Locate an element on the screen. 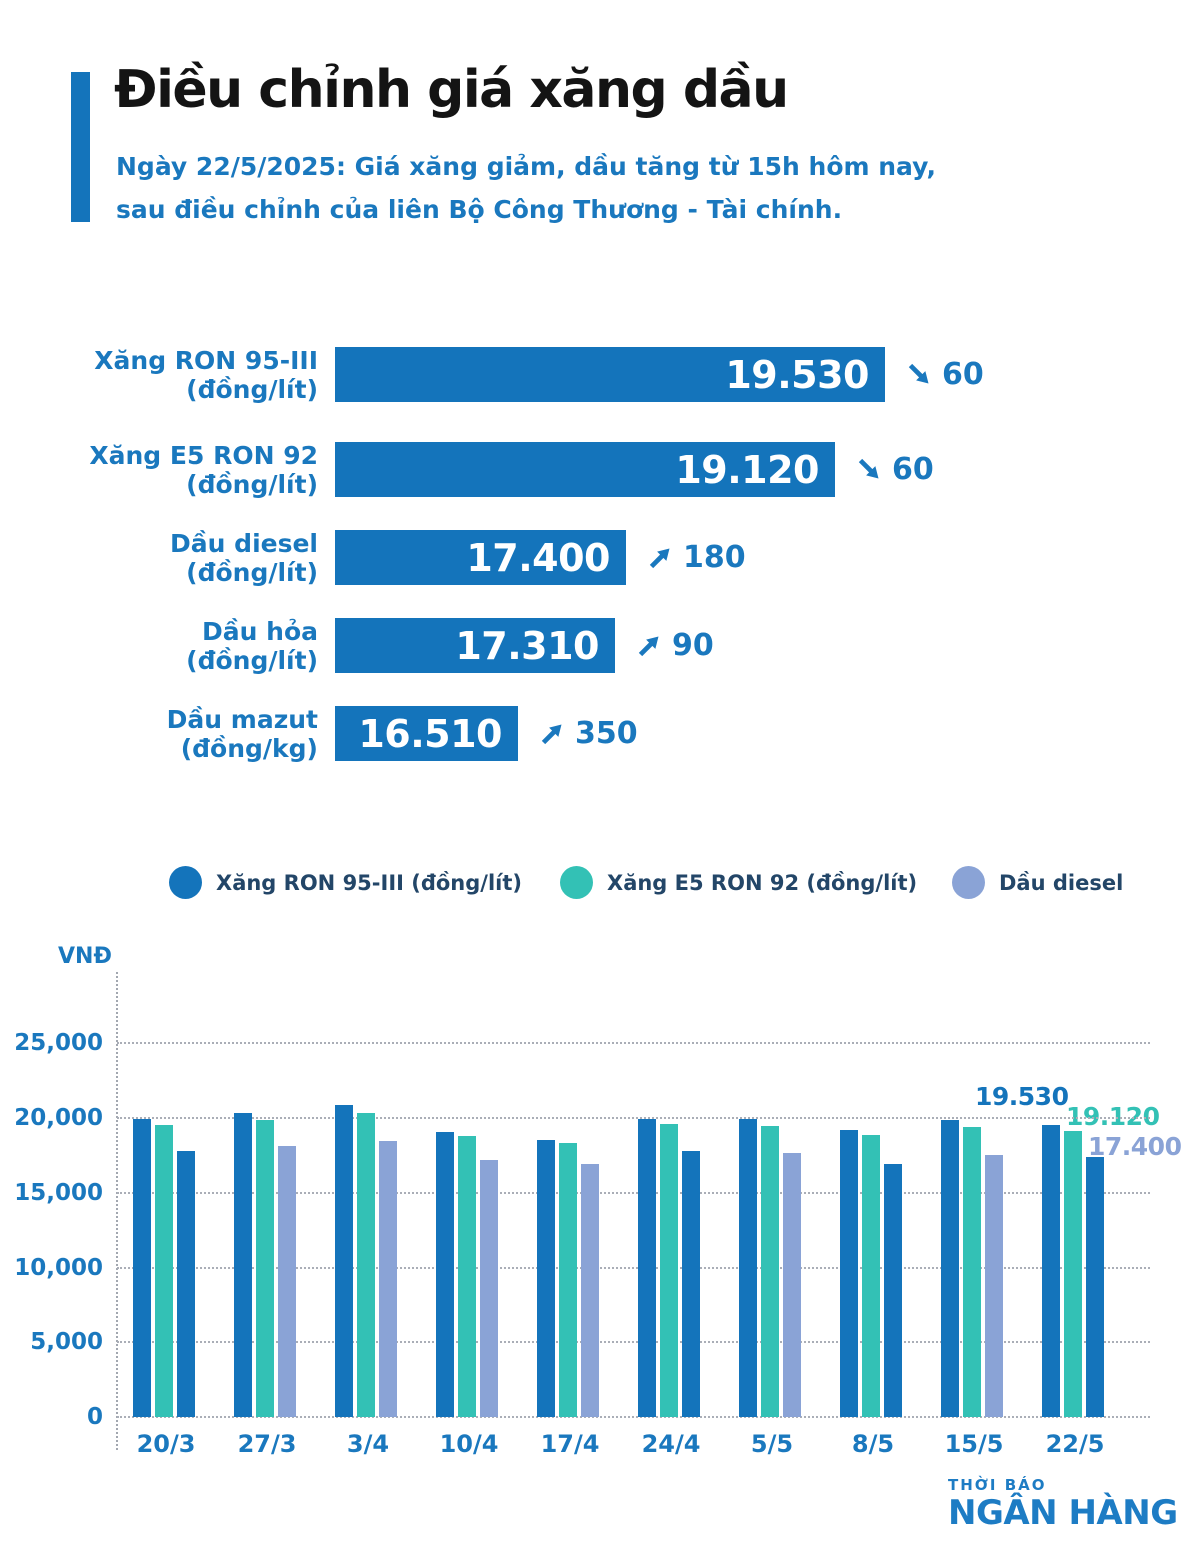 The width and height of the screenshot is (1200, 1553). x-tick-label-22/5: 22/5 is located at coordinates (1075, 1444).